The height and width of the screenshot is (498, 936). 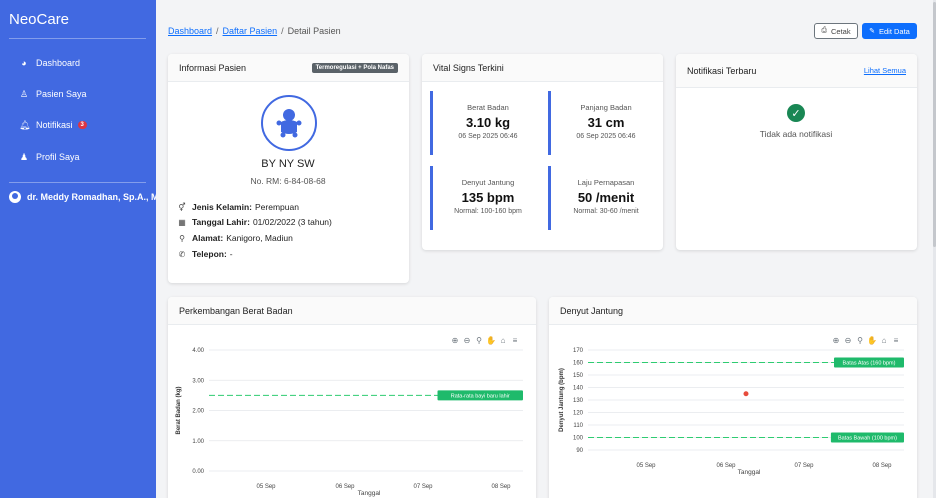 I want to click on info-value: 01/02/2022 (3 tahun), so click(x=292, y=222).